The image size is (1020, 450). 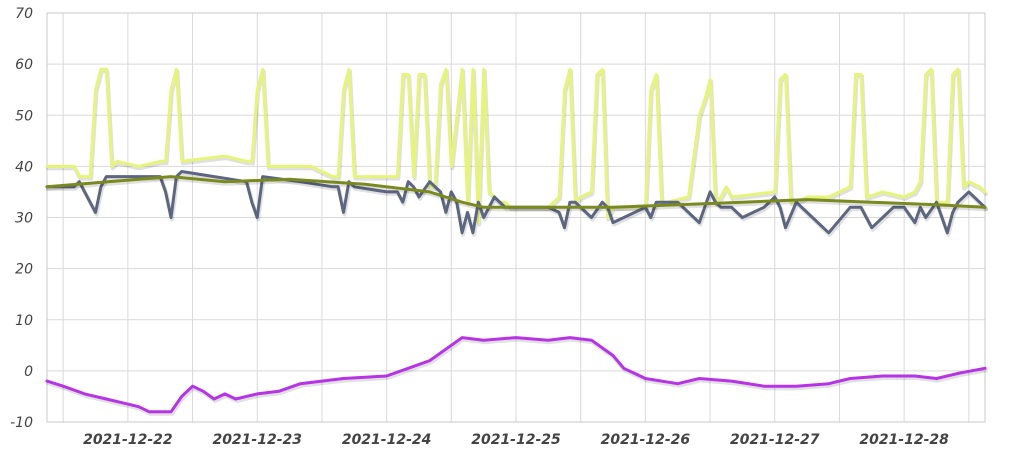 What do you see at coordinates (257, 440) in the screenshot?
I see `x-tick-label: 2021-12-23` at bounding box center [257, 440].